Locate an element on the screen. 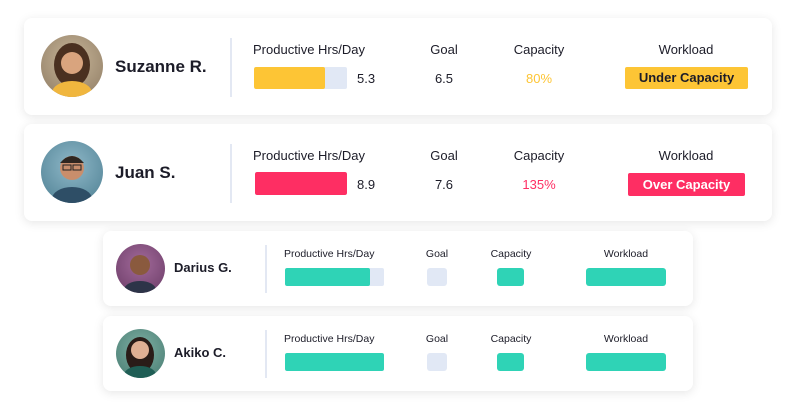  productive-hrs-value: 8.9 is located at coordinates (366, 184).